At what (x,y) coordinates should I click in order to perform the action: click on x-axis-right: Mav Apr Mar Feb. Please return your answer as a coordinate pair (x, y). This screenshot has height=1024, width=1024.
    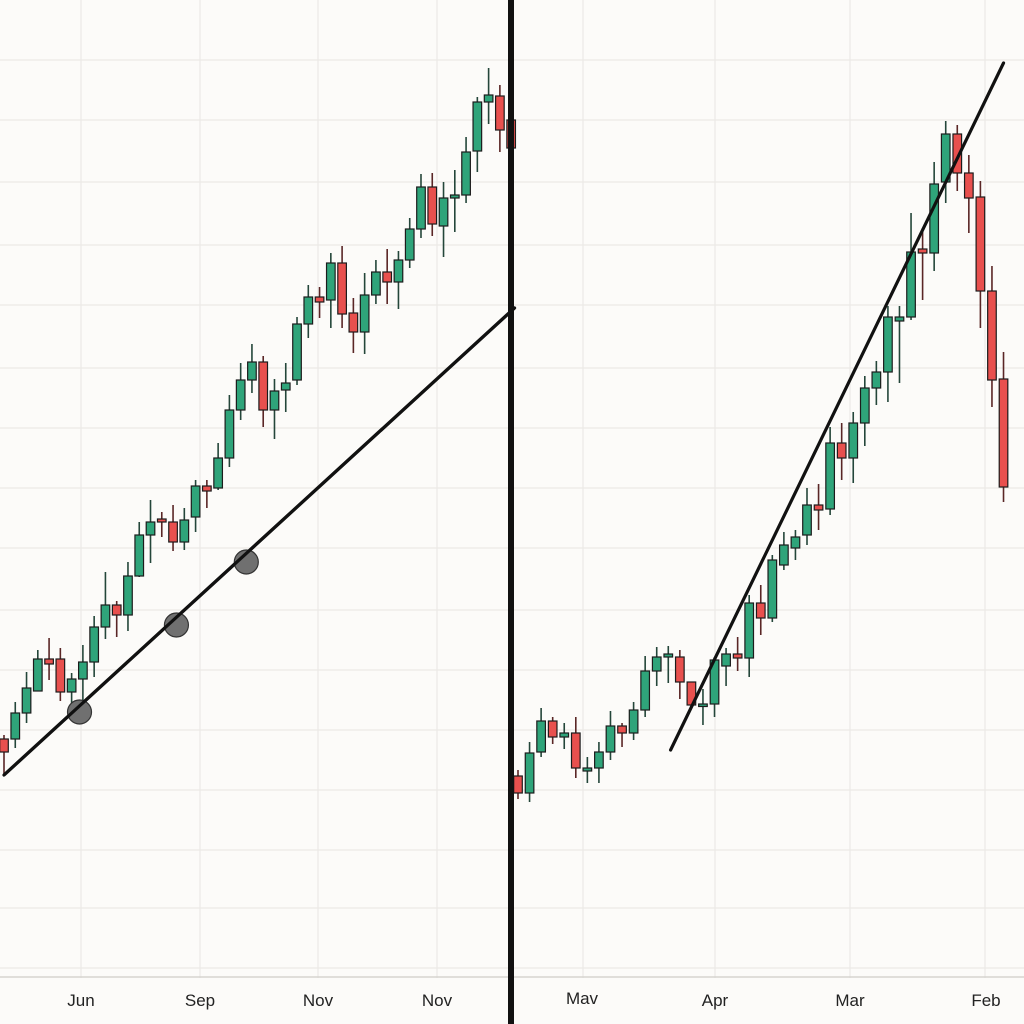
    Looking at the image, I should click on (783, 999).